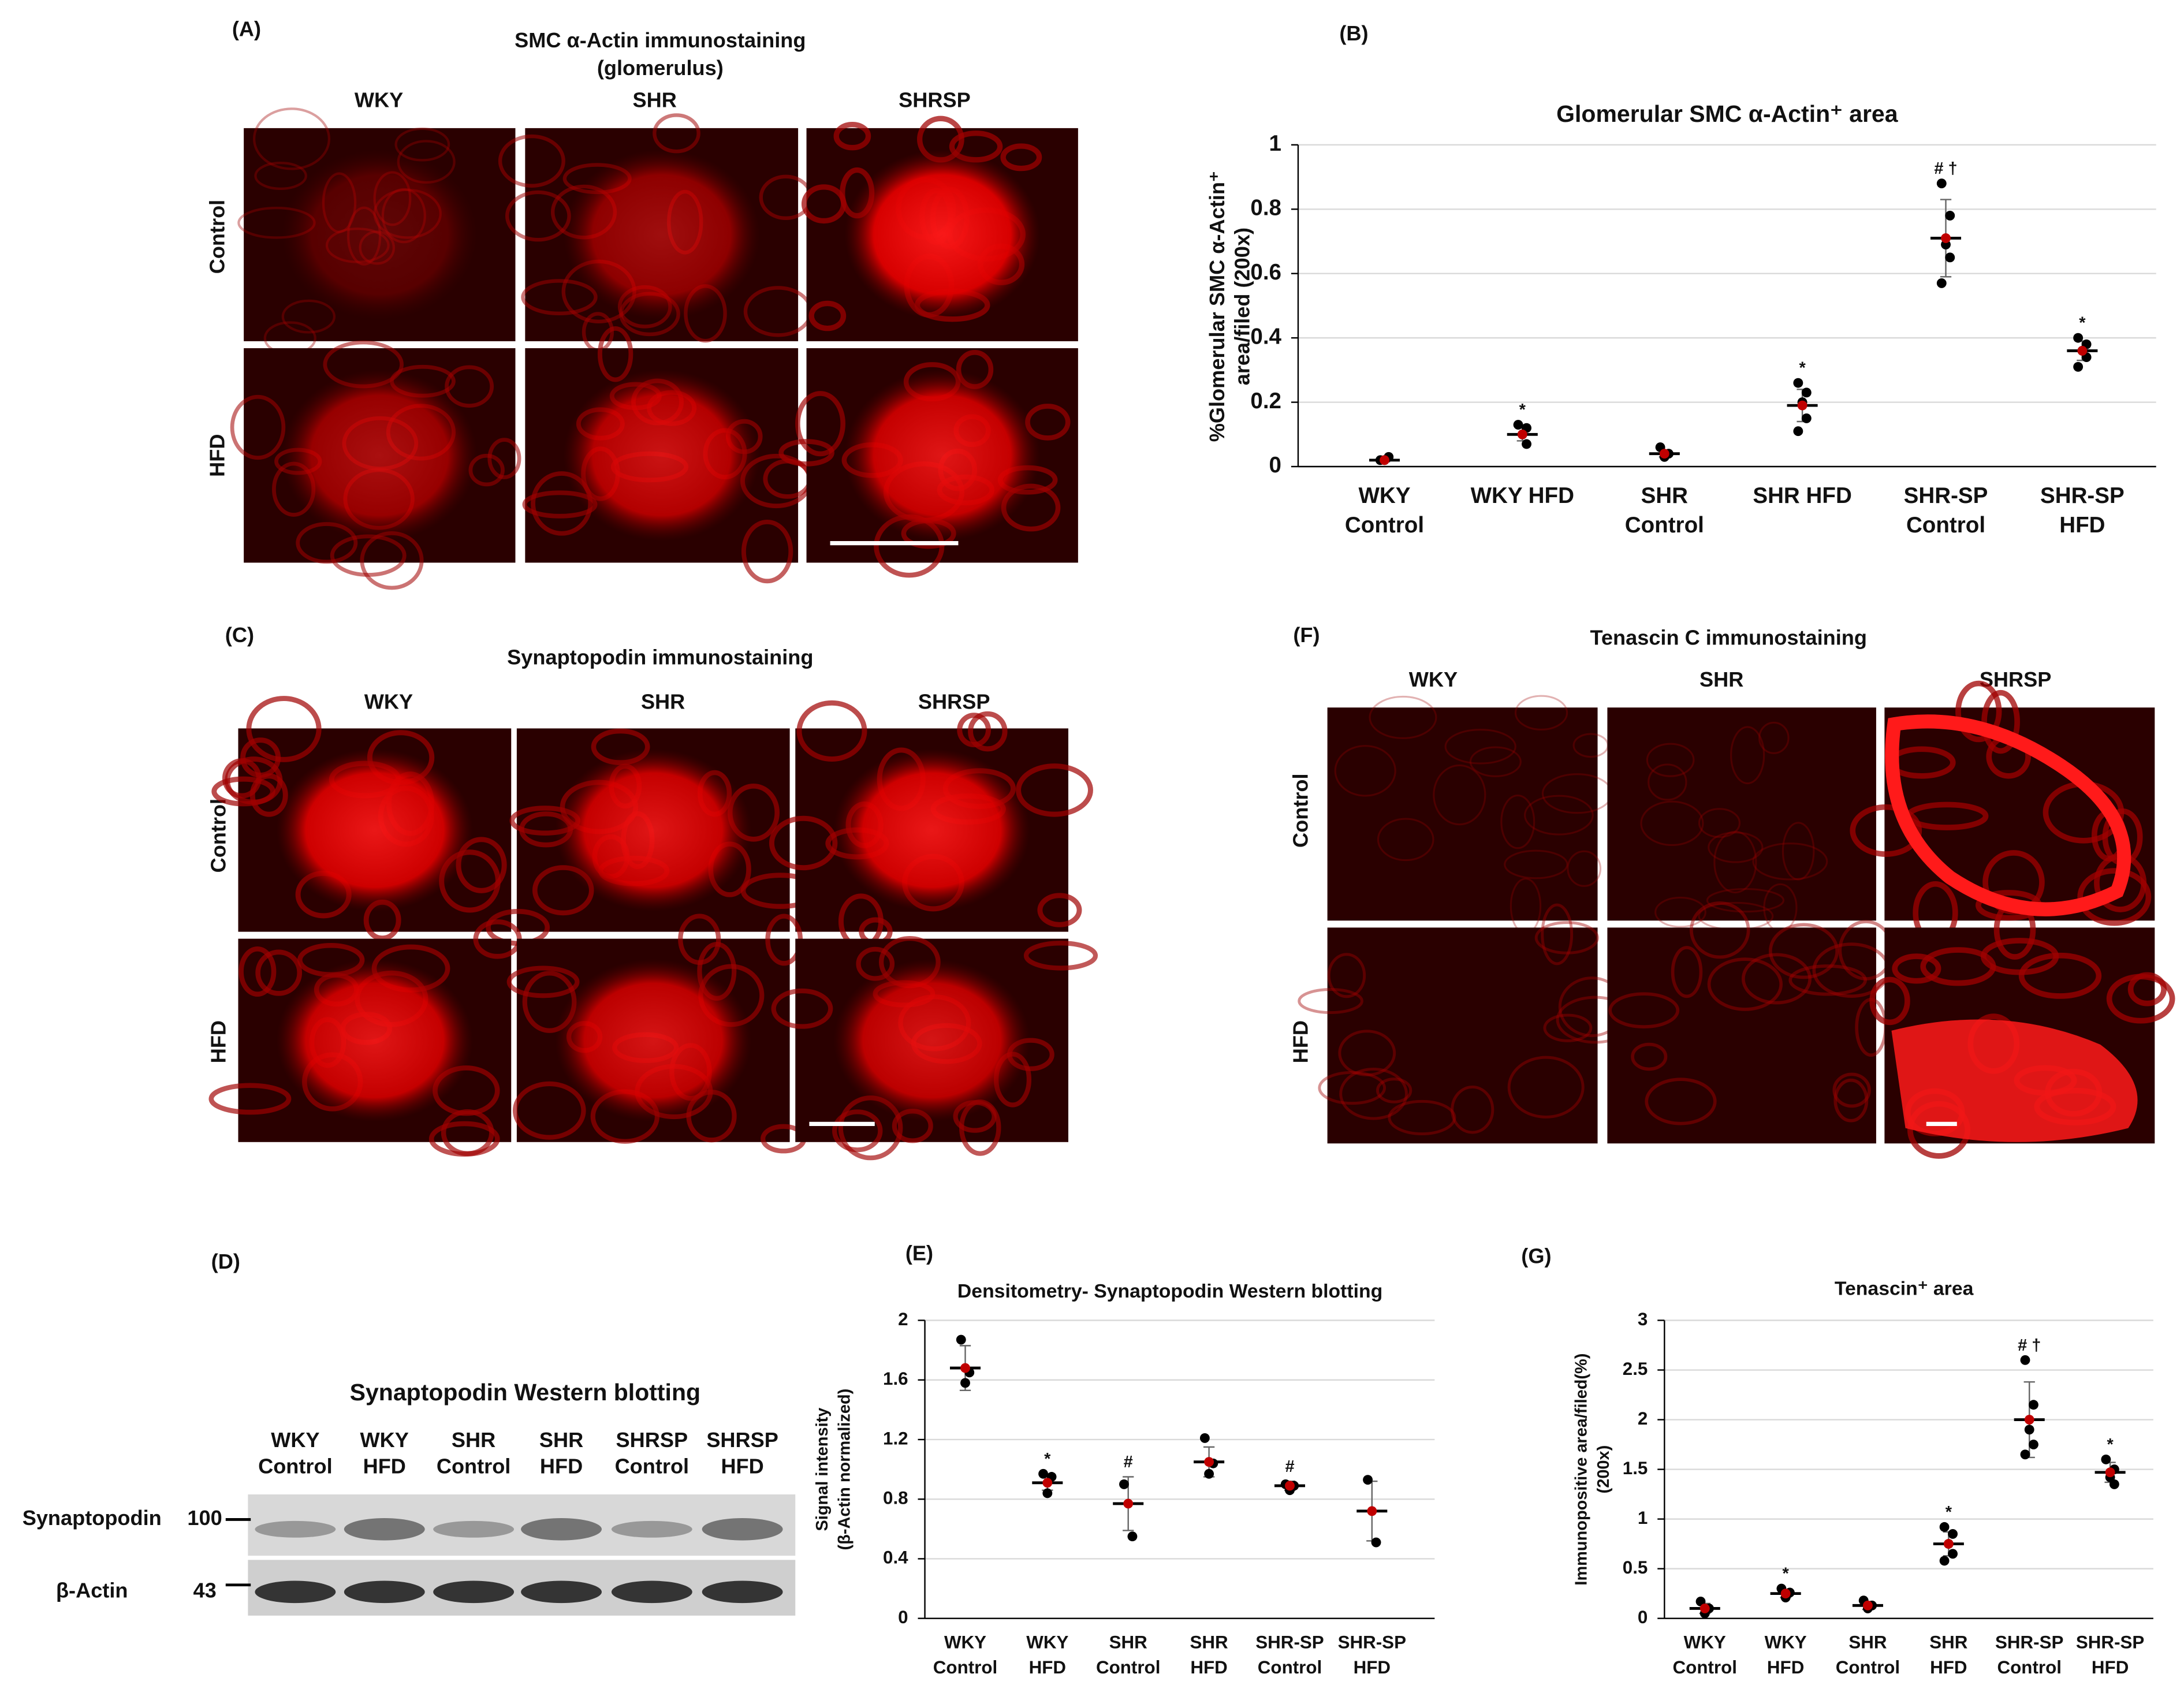 This screenshot has width=2184, height=1700. What do you see at coordinates (1665, 495) in the screenshot?
I see `x-tick-label: SHR` at bounding box center [1665, 495].